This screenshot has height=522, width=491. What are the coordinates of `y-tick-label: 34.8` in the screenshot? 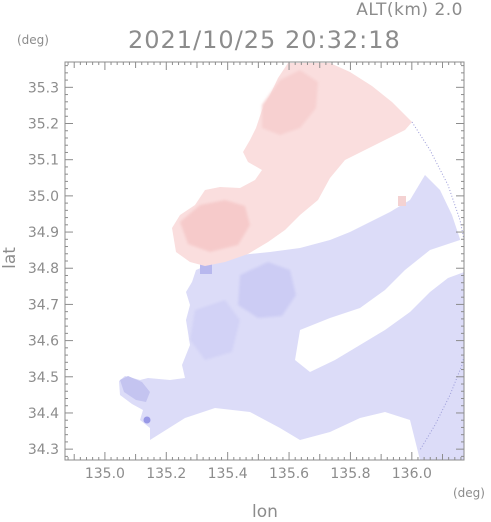 It's located at (43, 269).